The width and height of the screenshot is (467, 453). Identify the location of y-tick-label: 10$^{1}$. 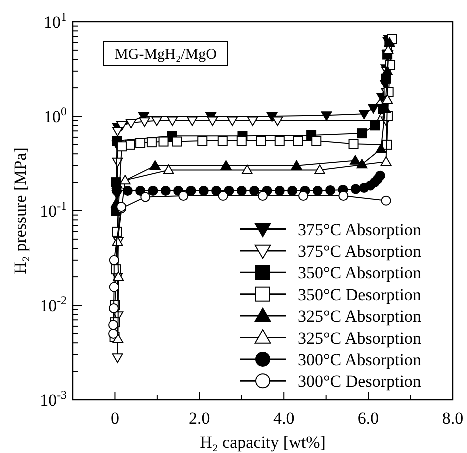
(56, 21).